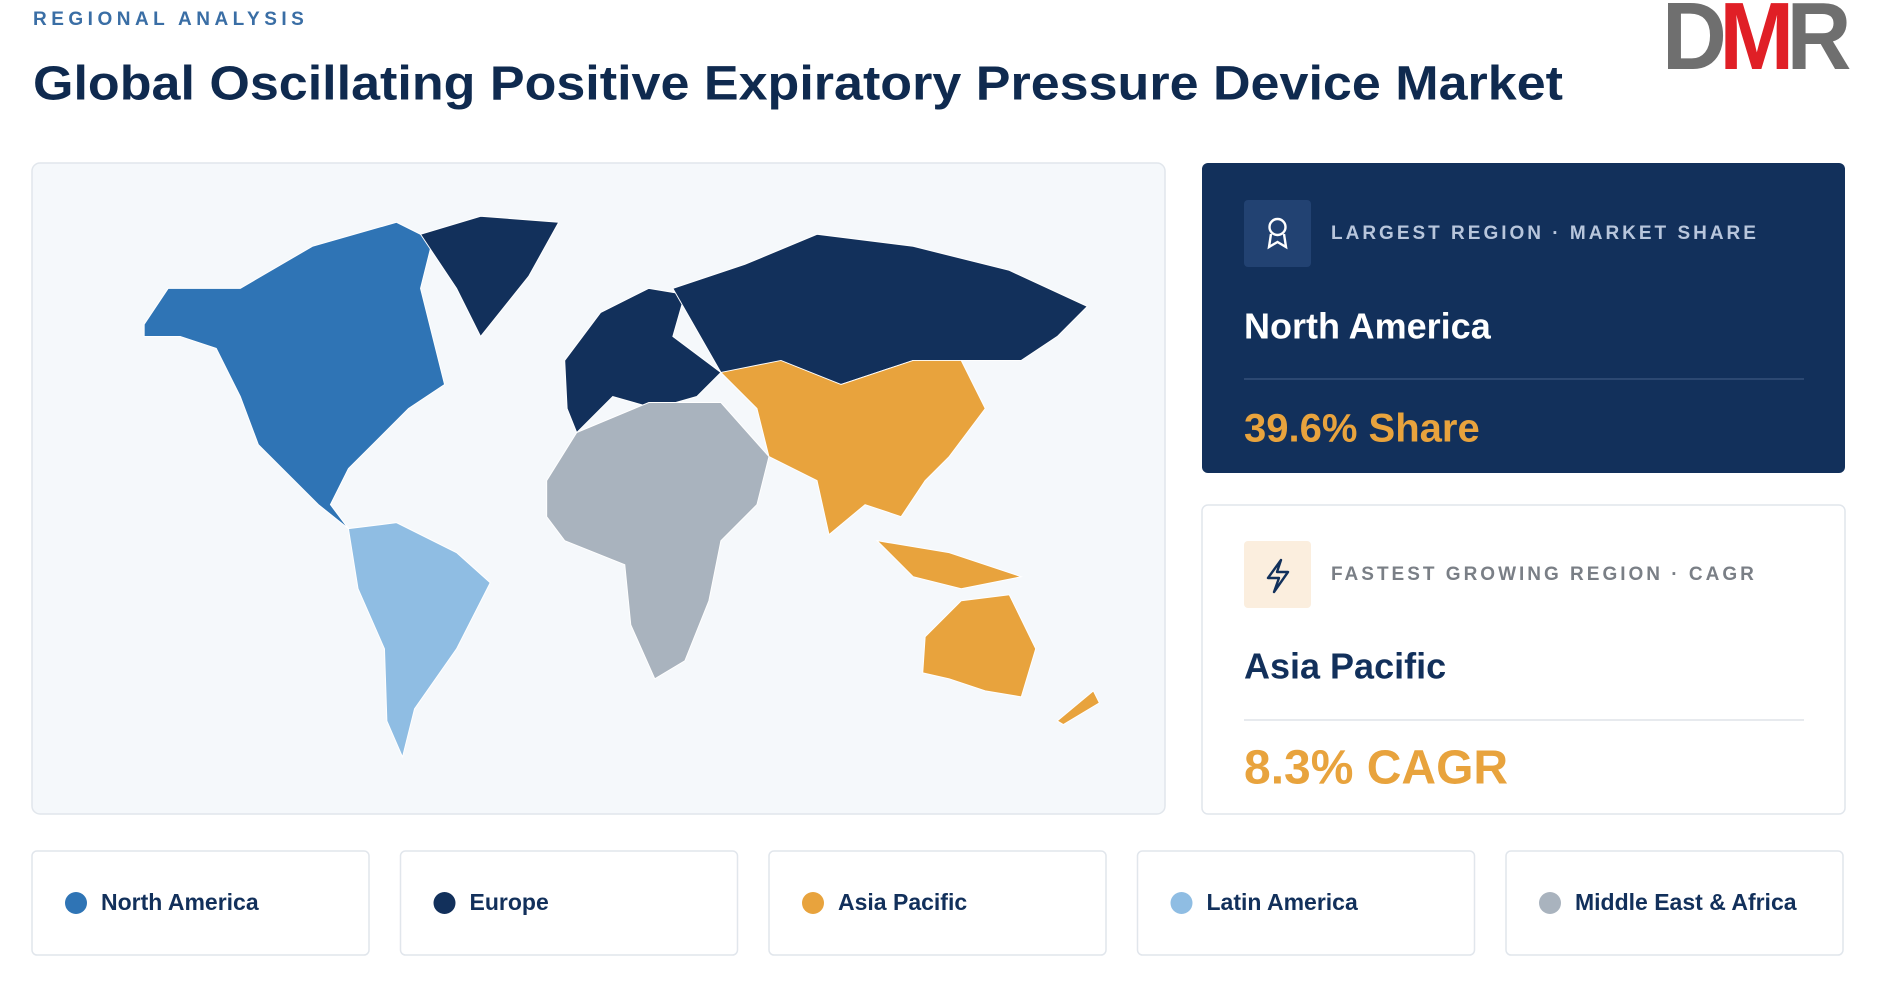 The width and height of the screenshot is (1884, 997). What do you see at coordinates (180, 902) in the screenshot?
I see `legend-label: North America` at bounding box center [180, 902].